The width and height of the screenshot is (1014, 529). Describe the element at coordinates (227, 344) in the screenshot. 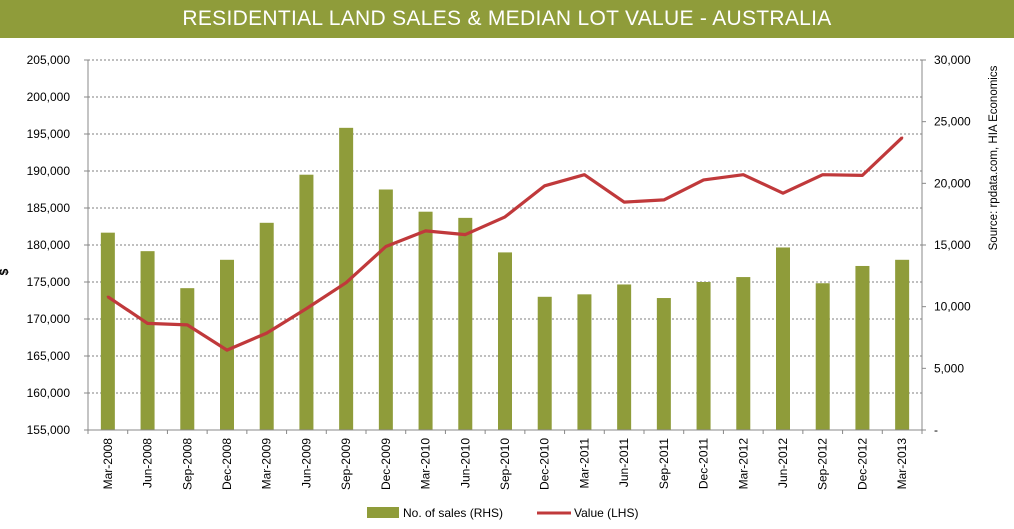

I see `bar-dec-2008` at that location.